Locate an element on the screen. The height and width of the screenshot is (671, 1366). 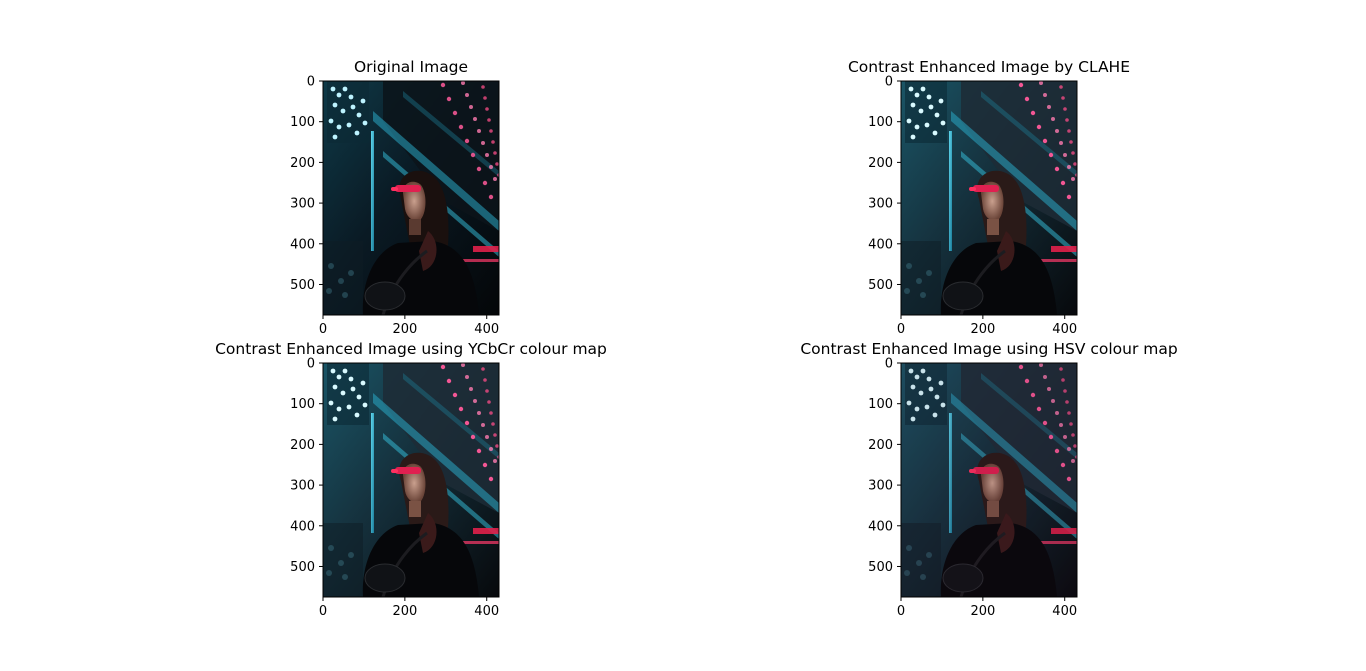
subplot-title: Original Image is located at coordinates (411, 67).